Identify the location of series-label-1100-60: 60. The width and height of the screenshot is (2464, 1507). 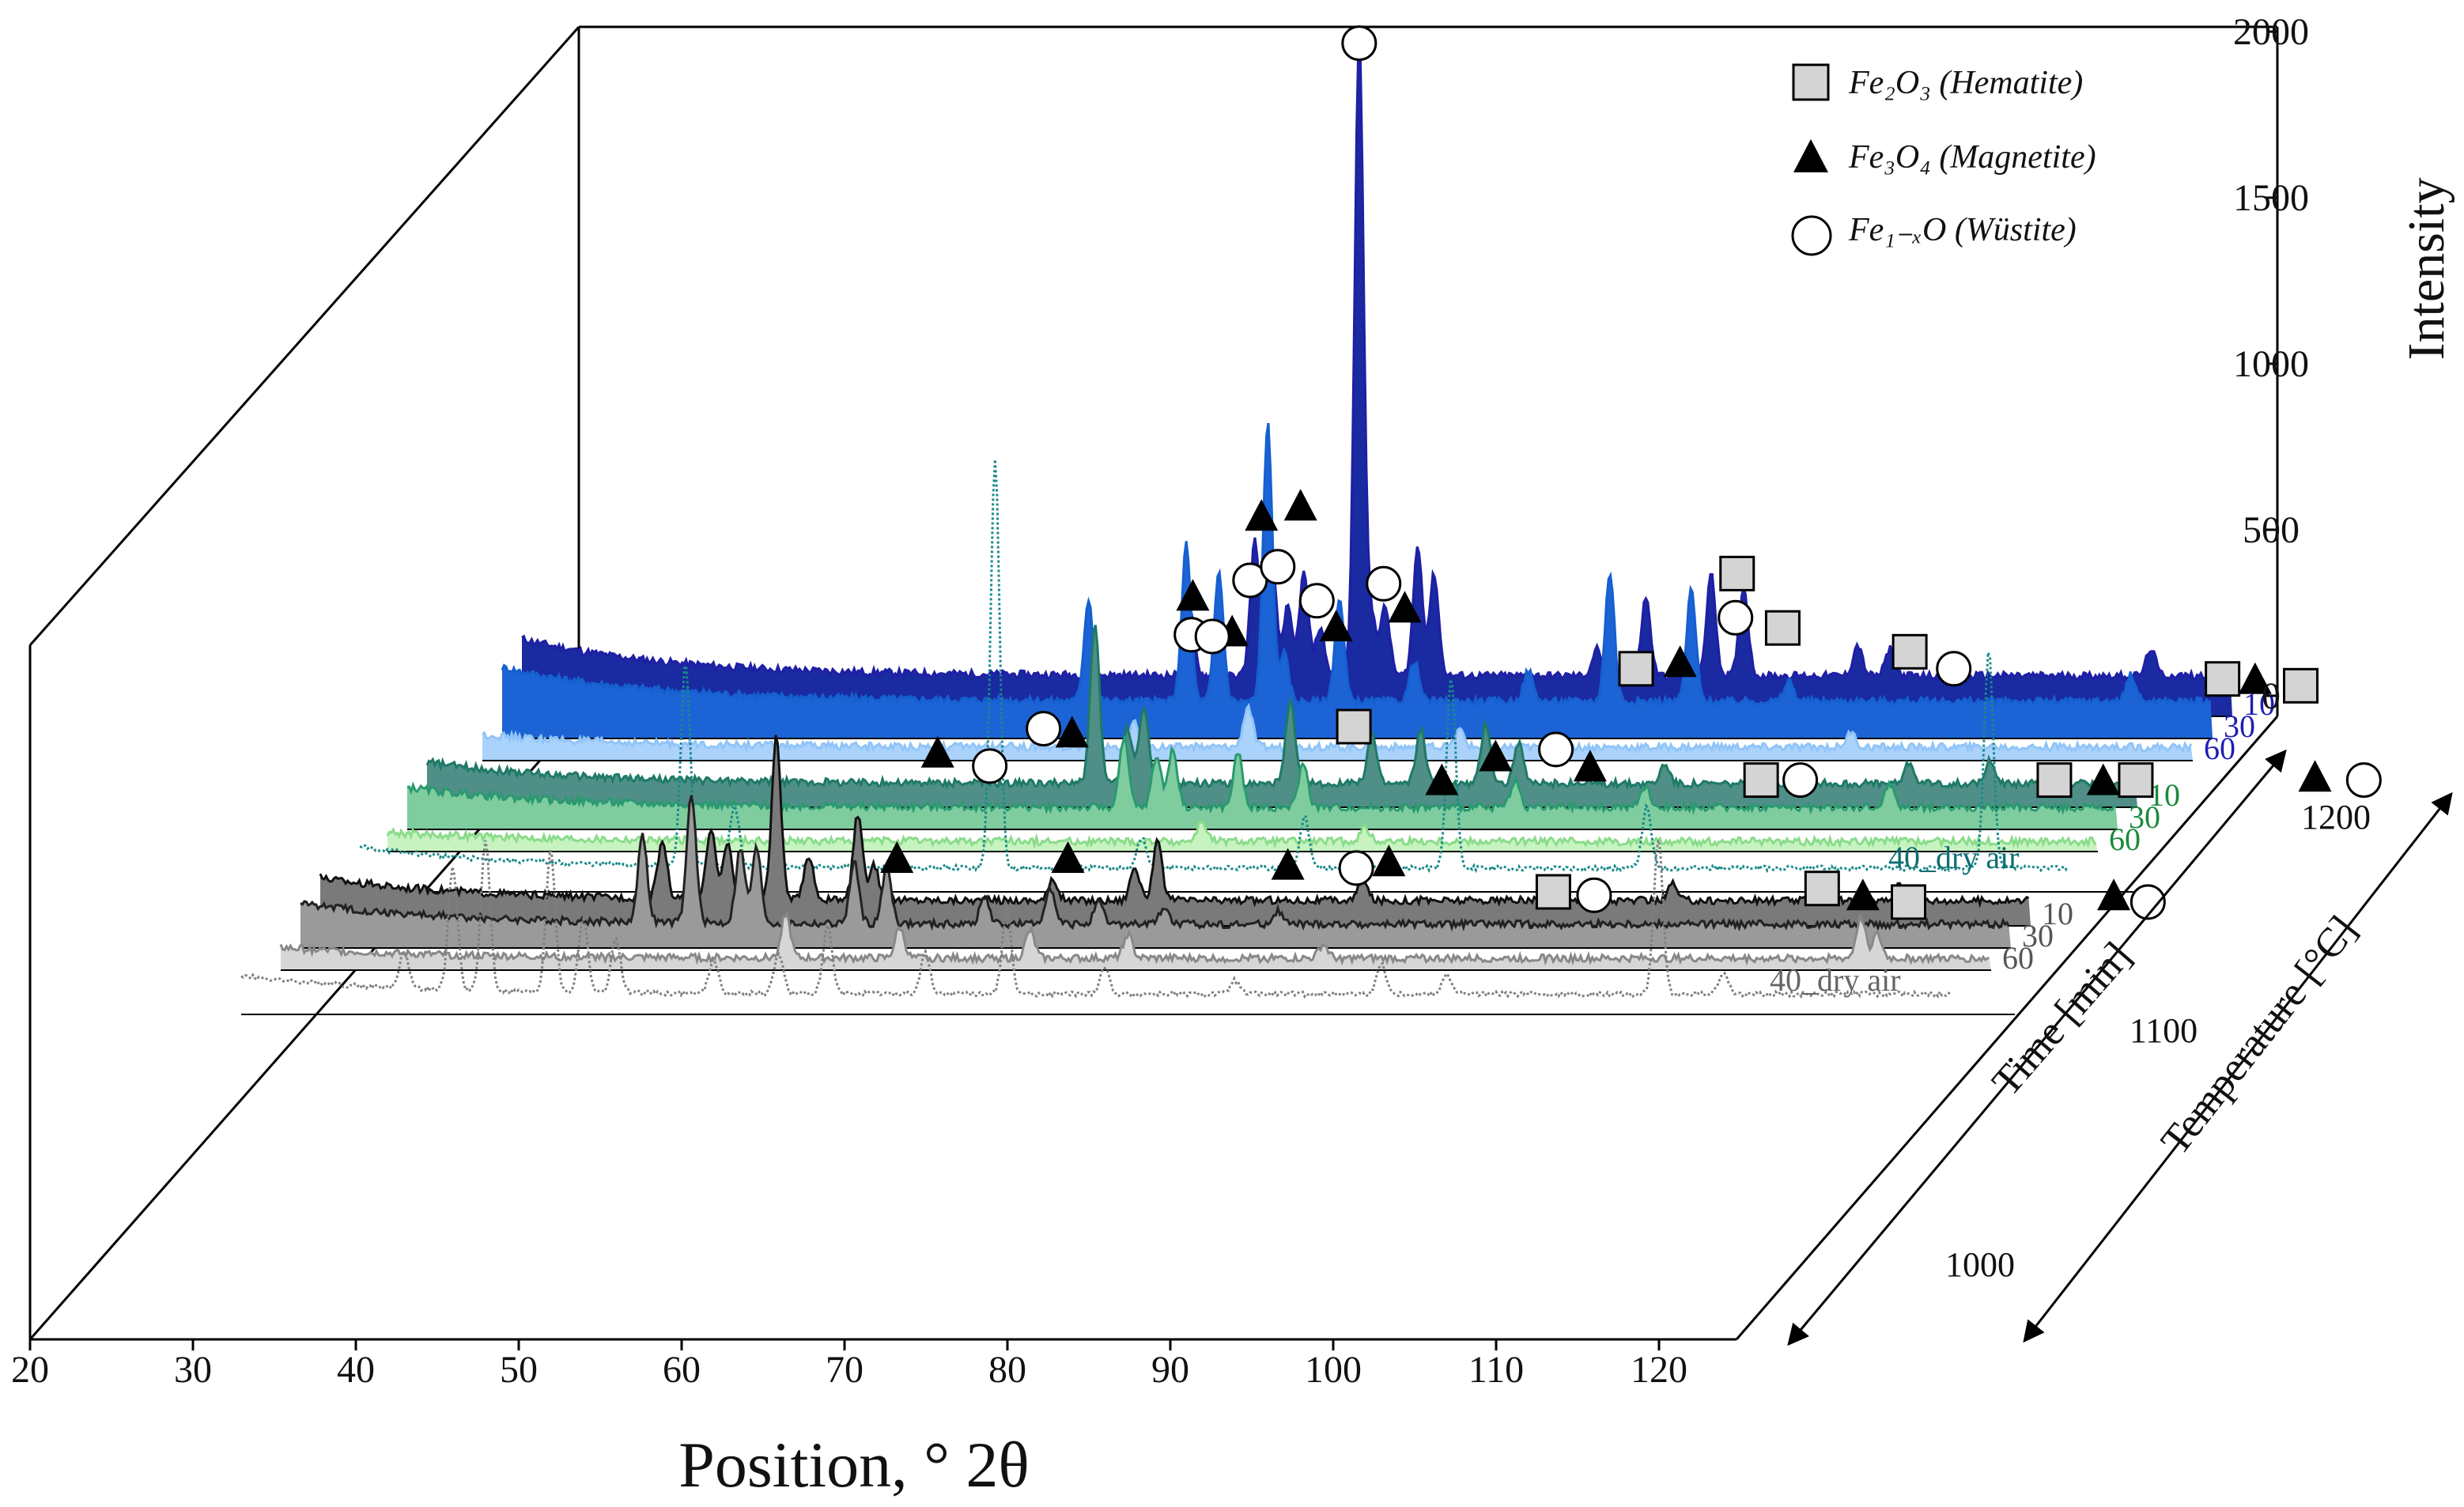
(2125, 839).